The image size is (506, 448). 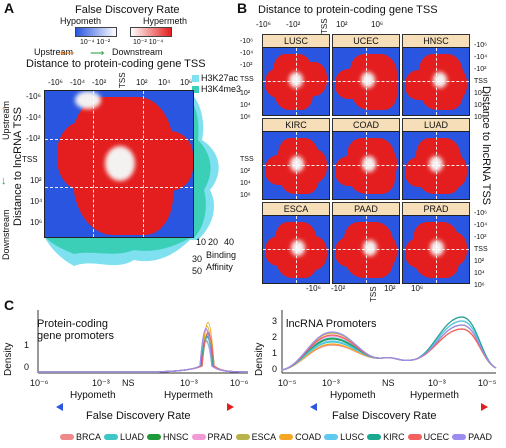 What do you see at coordinates (296, 165) in the screenshot?
I see `b-heatmap-kirc` at bounding box center [296, 165].